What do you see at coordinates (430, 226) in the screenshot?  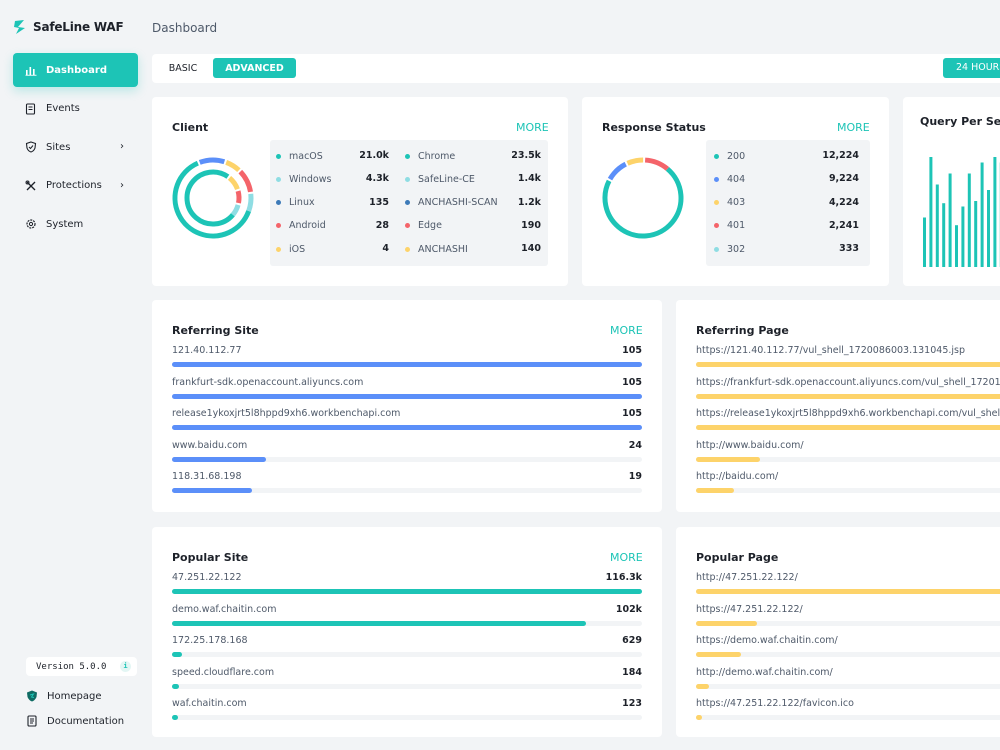 I see `legend-label: Edge` at bounding box center [430, 226].